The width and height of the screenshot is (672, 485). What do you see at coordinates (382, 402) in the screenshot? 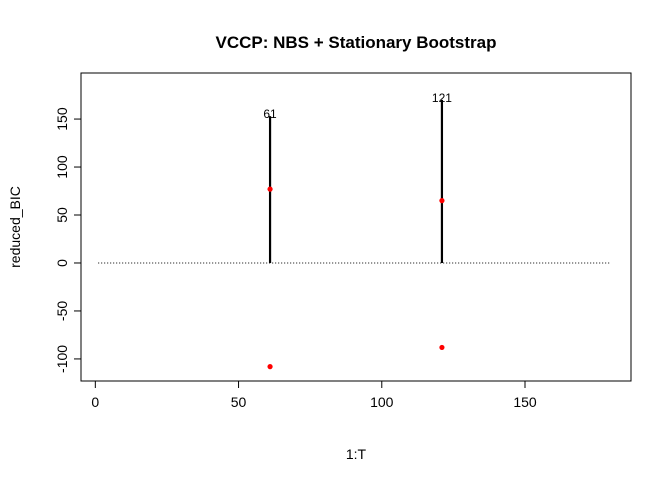
I see `x-tick-label: 100` at bounding box center [382, 402].